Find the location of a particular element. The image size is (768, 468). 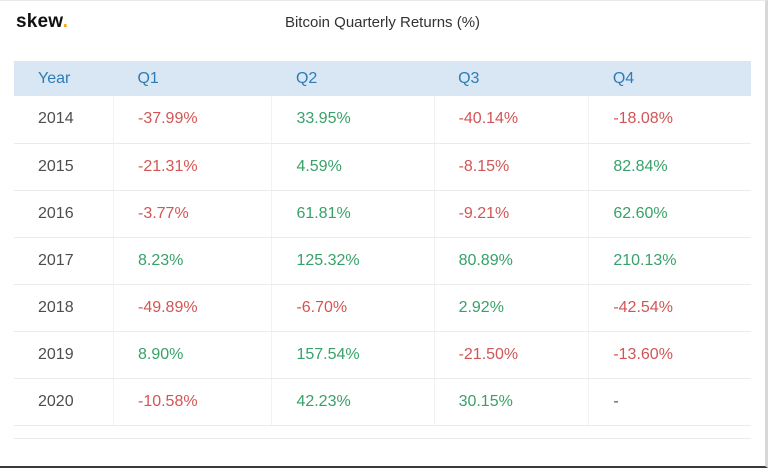

top-bar: skew. Bitcoin Quarterly Returns (%) is located at coordinates (382, 22).